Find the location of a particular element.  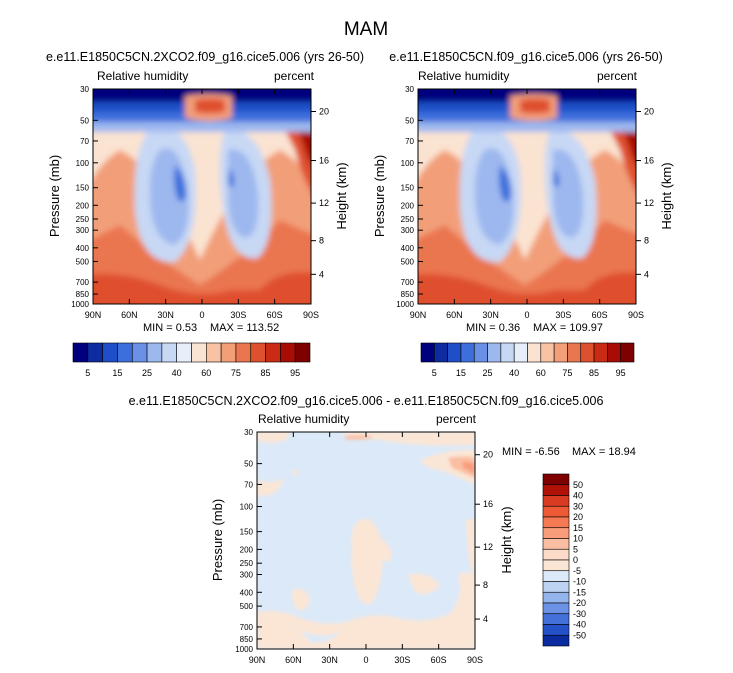

x-tick-label: 30S is located at coordinates (238, 315).